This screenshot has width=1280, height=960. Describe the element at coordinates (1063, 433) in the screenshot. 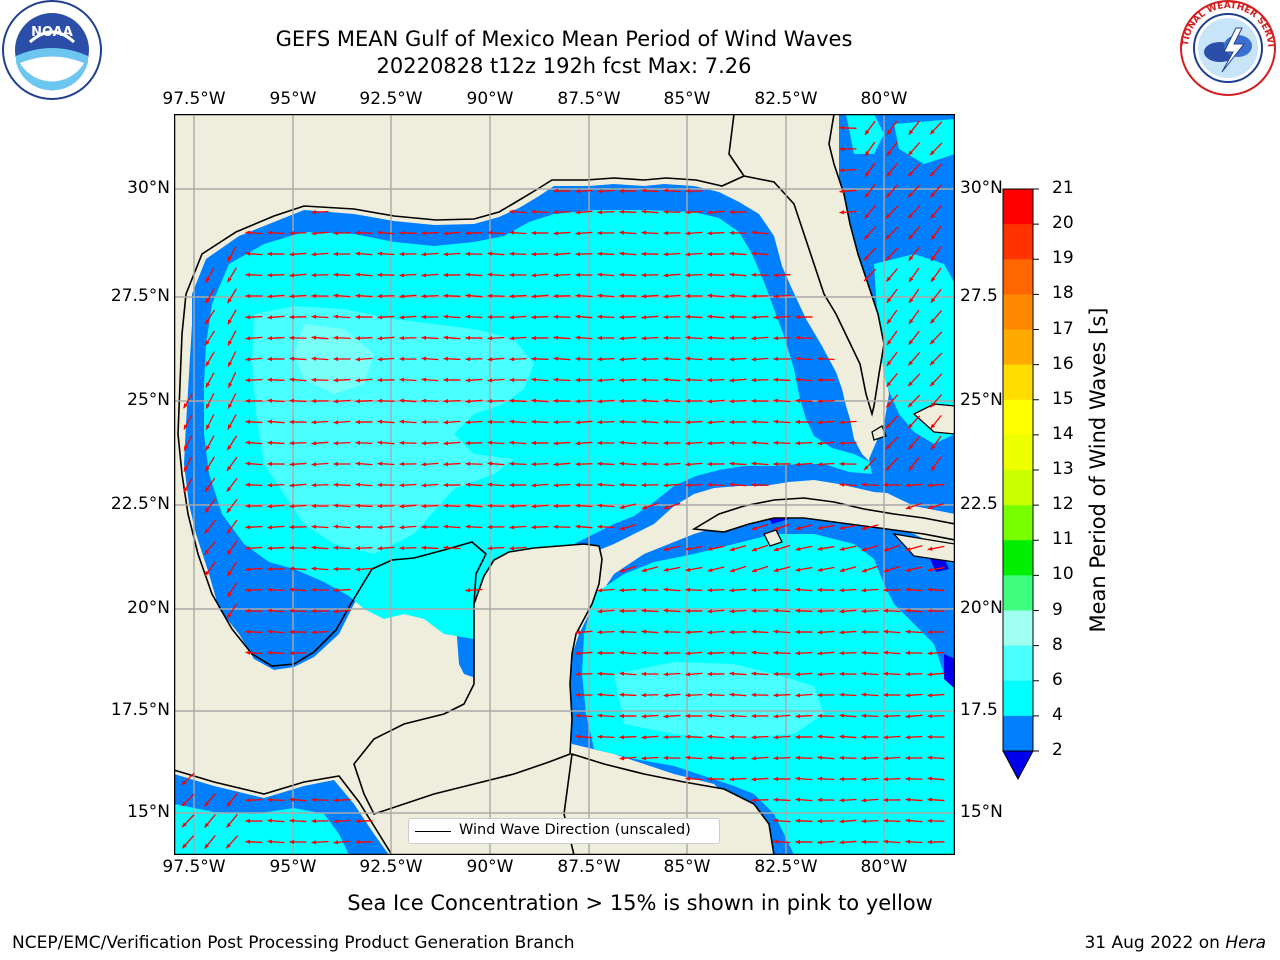

I see `colorbar-tick-label: 14` at that location.